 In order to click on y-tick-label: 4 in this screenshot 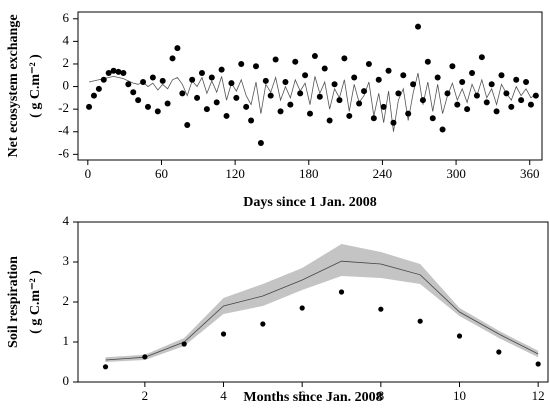, I will do `click(66, 220)`.